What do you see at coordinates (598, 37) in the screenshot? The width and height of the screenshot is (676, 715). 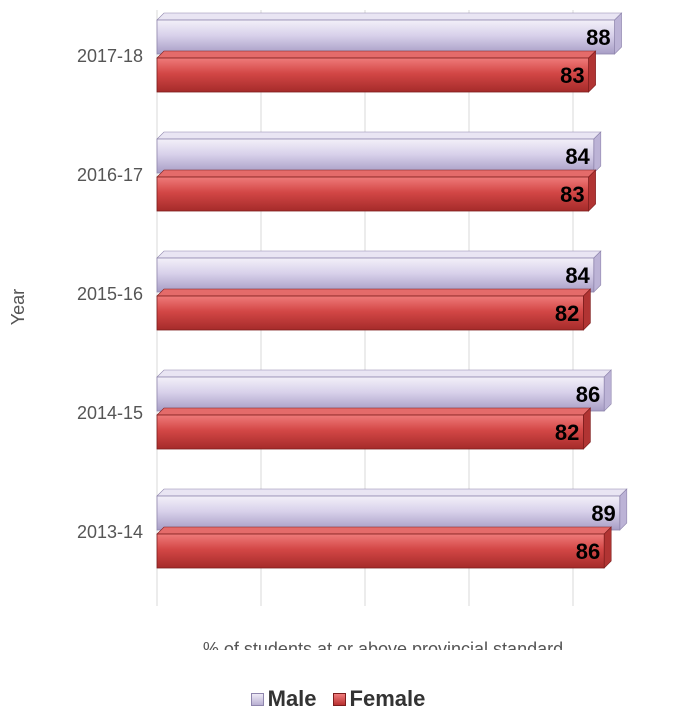 I see `data-label-male: 88` at bounding box center [598, 37].